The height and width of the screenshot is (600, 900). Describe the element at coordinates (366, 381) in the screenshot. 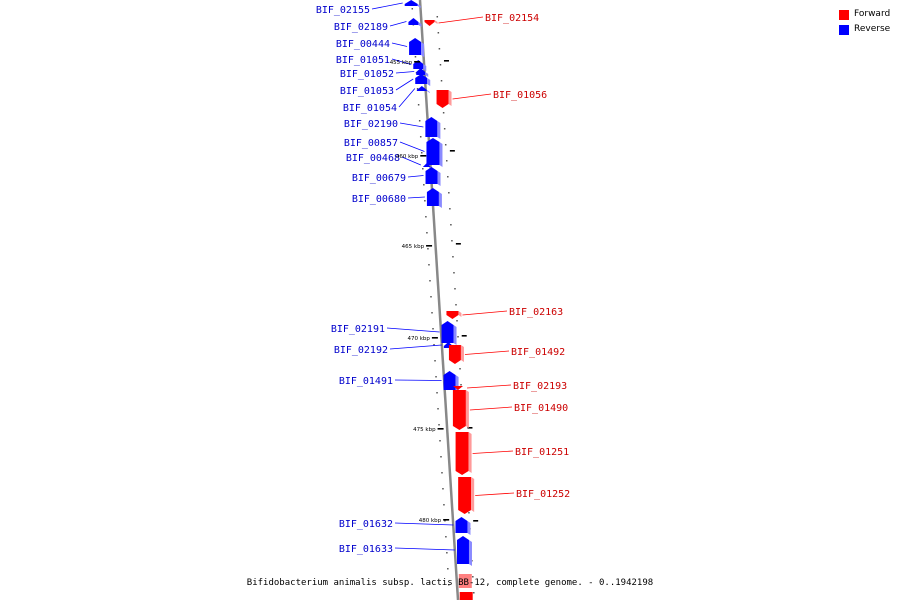

I see `gene-label-BIF_01491: BIF_01491` at that location.